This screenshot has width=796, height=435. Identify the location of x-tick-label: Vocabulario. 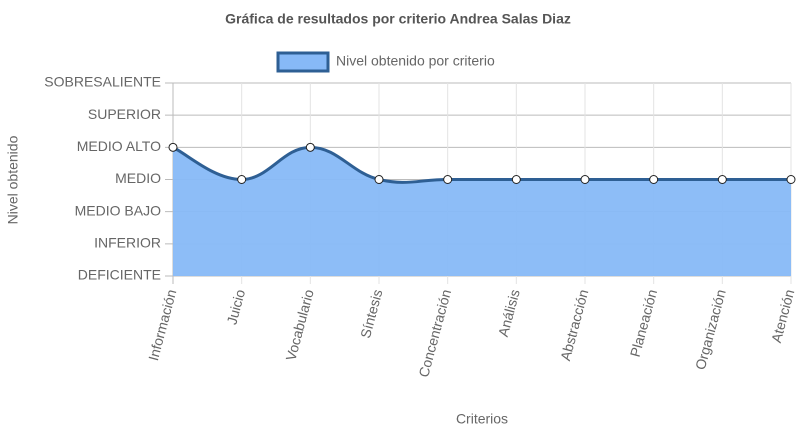
(299, 324).